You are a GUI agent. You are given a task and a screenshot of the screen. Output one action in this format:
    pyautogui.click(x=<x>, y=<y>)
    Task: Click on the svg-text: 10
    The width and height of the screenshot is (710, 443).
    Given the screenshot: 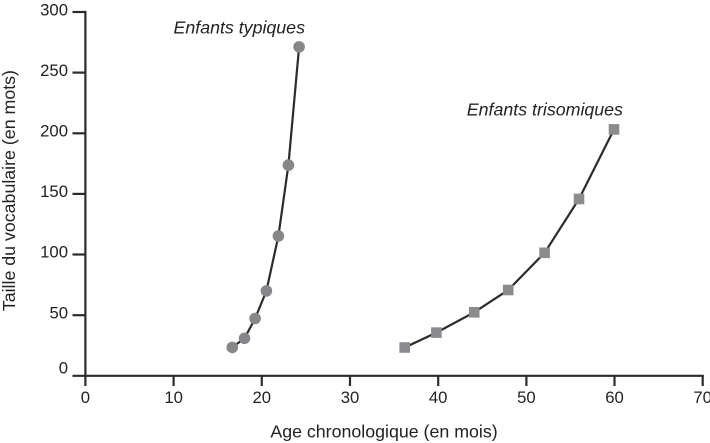 What is the action you would take?
    pyautogui.click(x=173, y=397)
    